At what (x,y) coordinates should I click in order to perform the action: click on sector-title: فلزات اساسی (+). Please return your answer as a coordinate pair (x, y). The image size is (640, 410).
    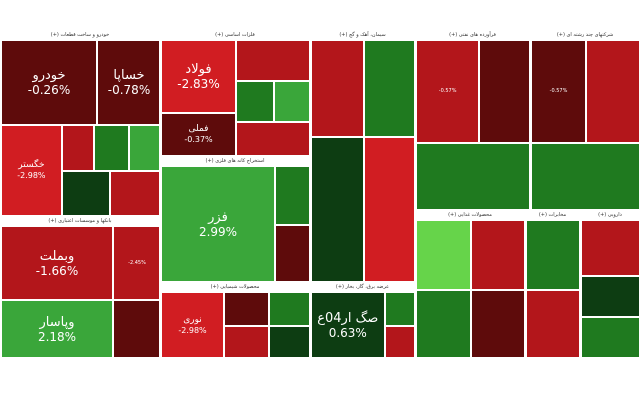
    Looking at the image, I should click on (235, 35).